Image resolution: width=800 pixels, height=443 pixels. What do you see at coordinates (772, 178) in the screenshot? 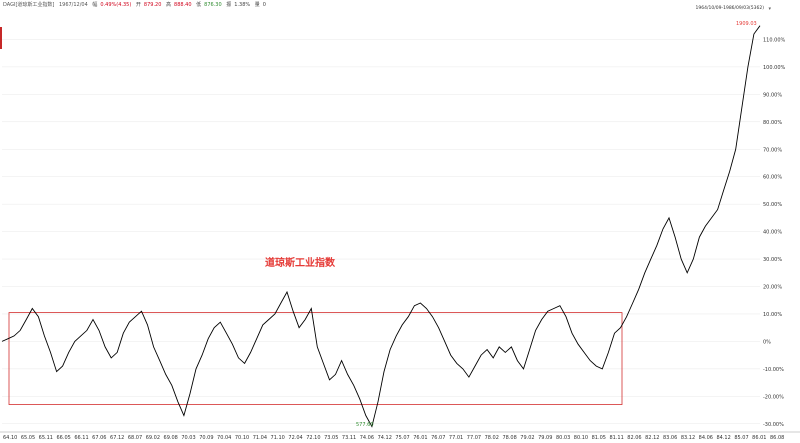
I see `y-tick-label: 60.00%` at bounding box center [772, 178].